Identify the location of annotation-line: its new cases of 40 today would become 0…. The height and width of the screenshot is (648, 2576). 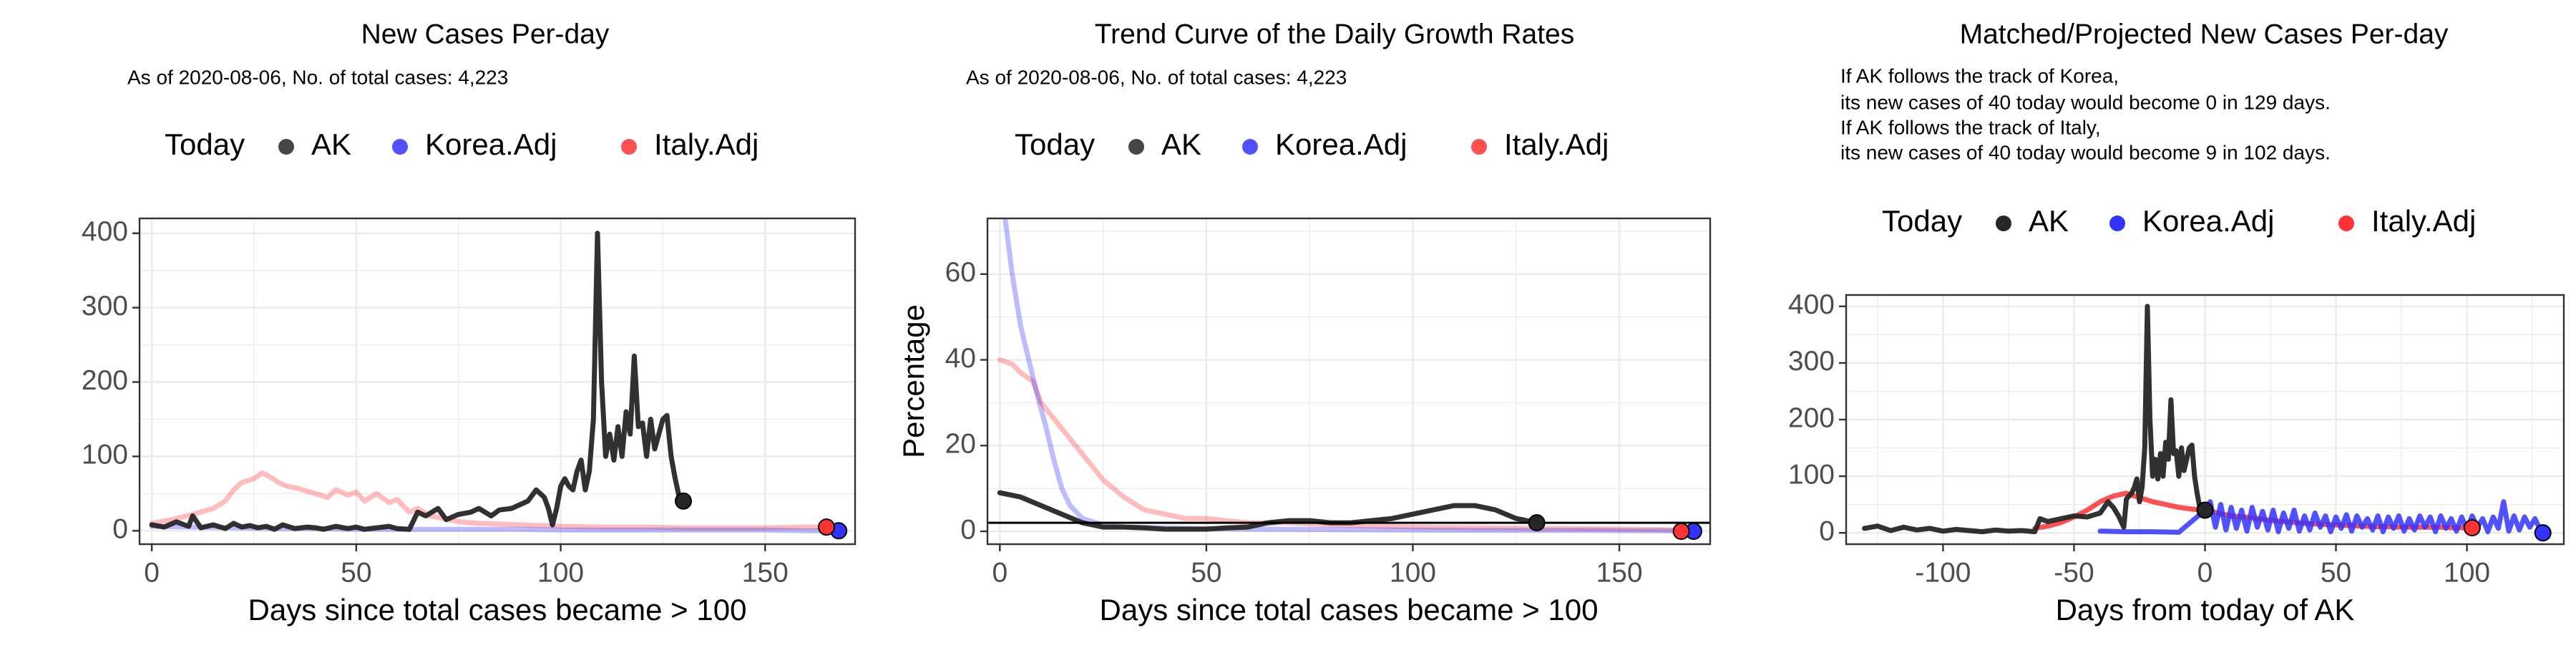
(2085, 102).